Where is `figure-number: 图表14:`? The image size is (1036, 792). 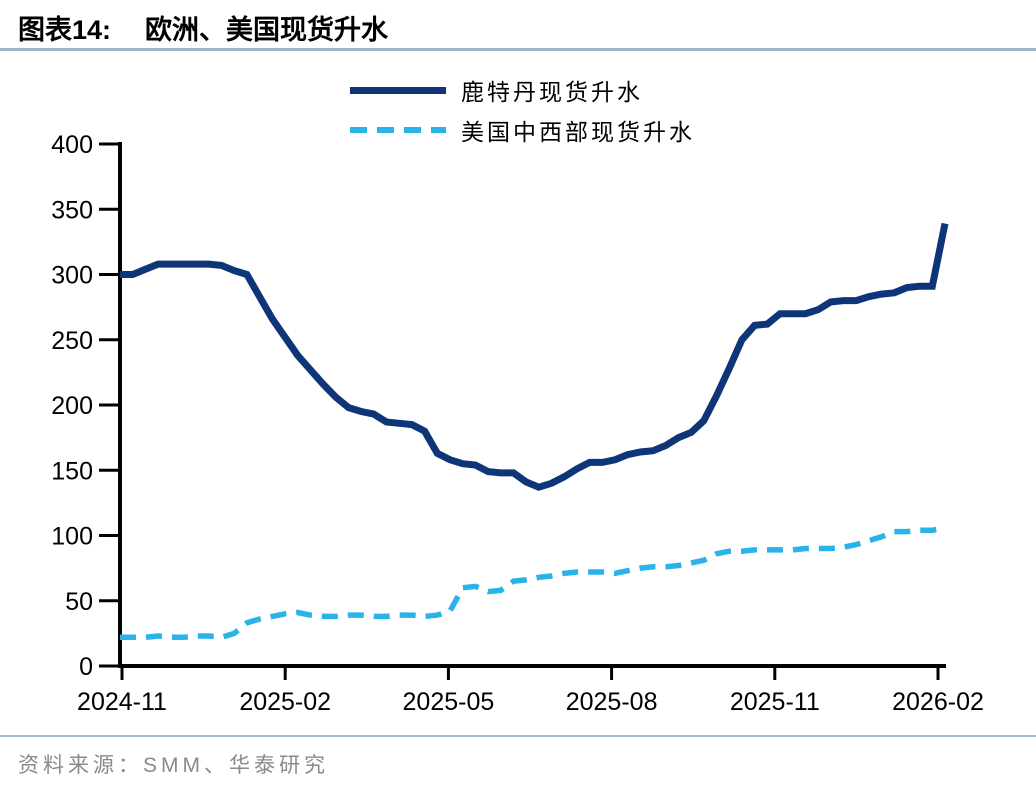
figure-number: 图表14: is located at coordinates (65, 30).